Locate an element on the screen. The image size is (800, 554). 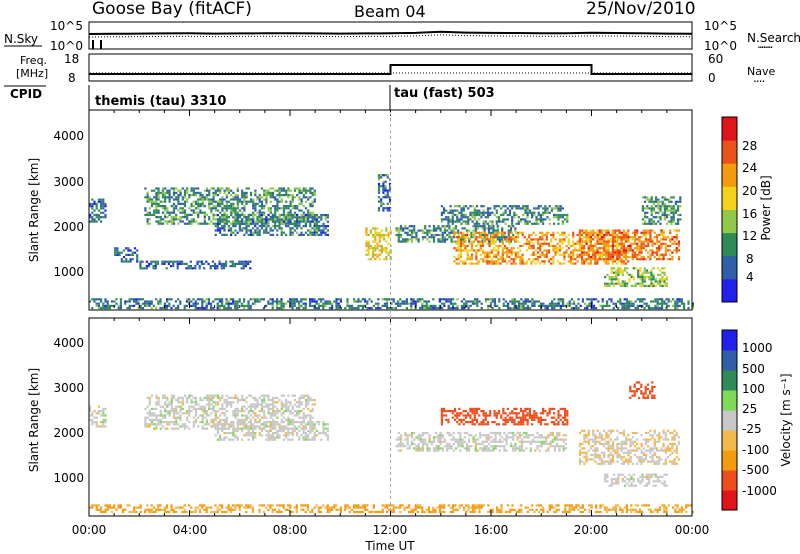
power-cbar-tick-4: 4 is located at coordinates (750, 277).